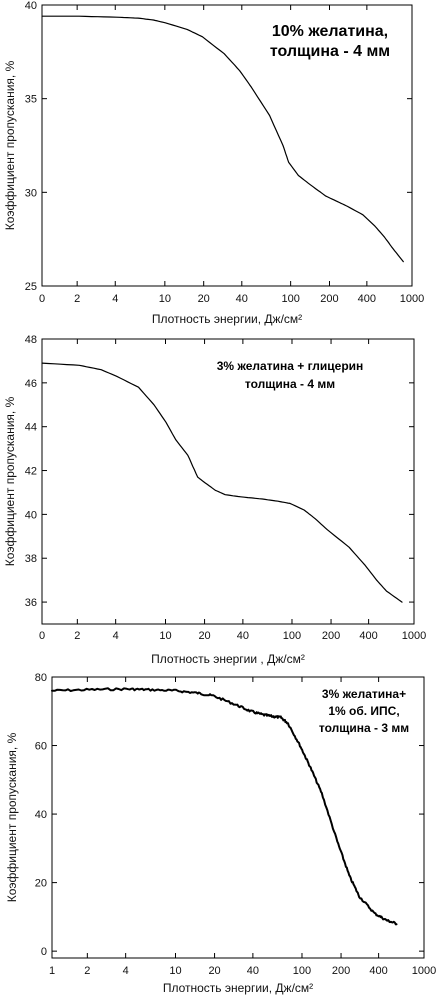 This screenshot has height=1000, width=442. I want to click on chart-2-y-tick-label: 44, so click(31, 428).